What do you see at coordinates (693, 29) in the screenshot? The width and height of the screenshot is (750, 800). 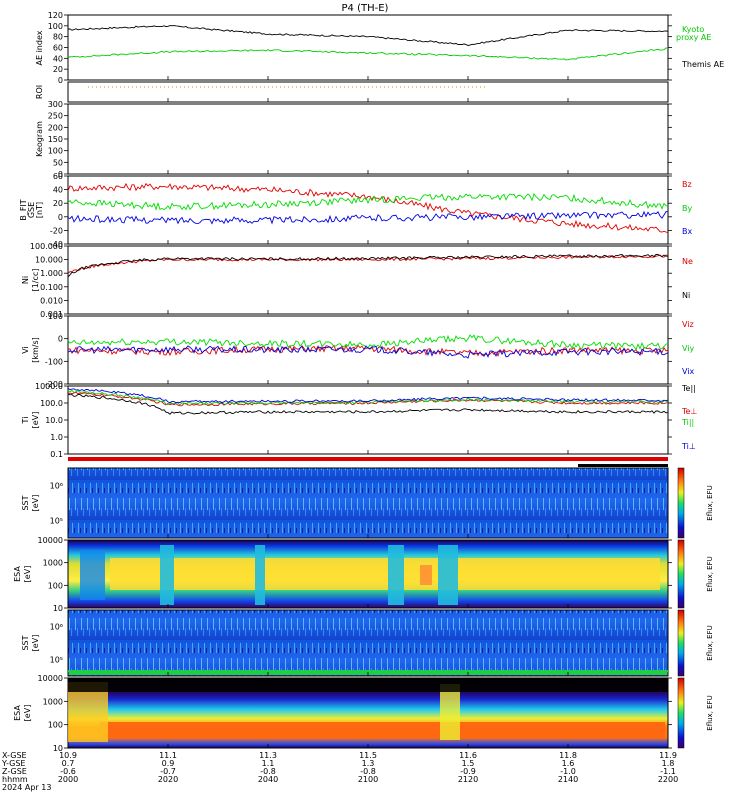 I see `legend-kyoto: Kyoto` at bounding box center [693, 29].